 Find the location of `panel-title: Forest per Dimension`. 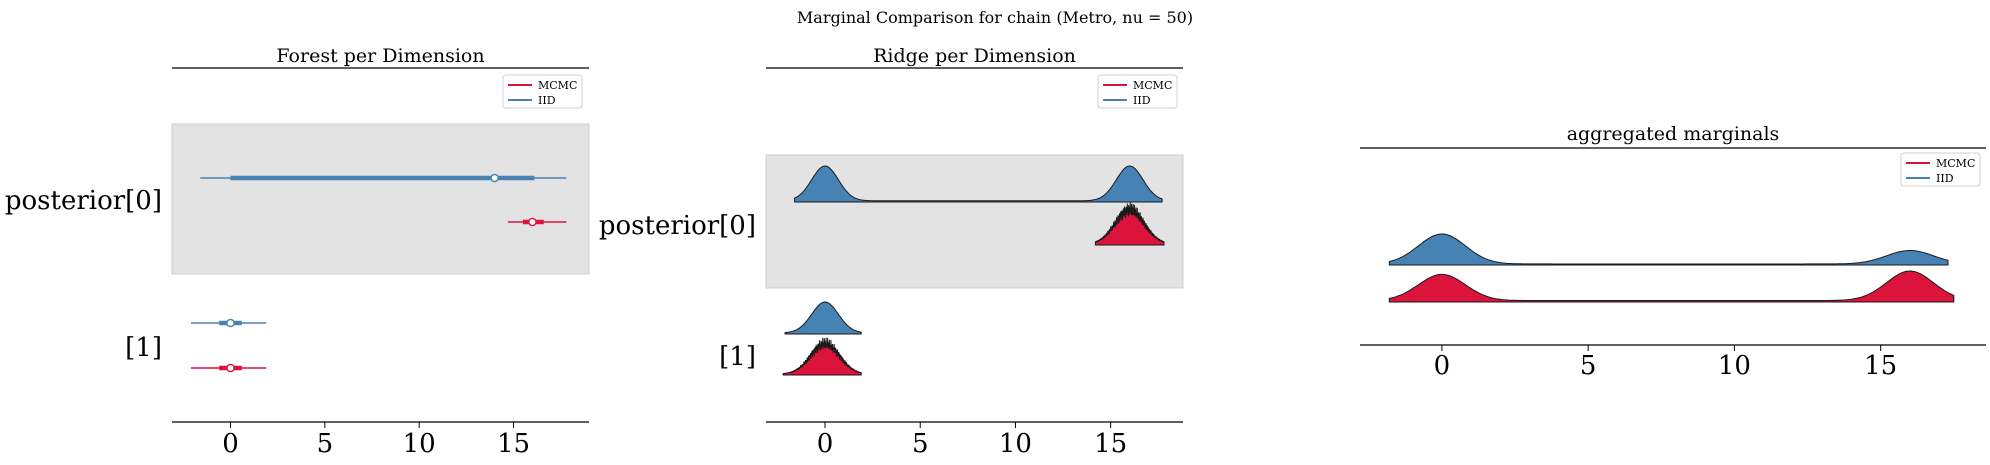

panel-title: Forest per Dimension is located at coordinates (380, 56).